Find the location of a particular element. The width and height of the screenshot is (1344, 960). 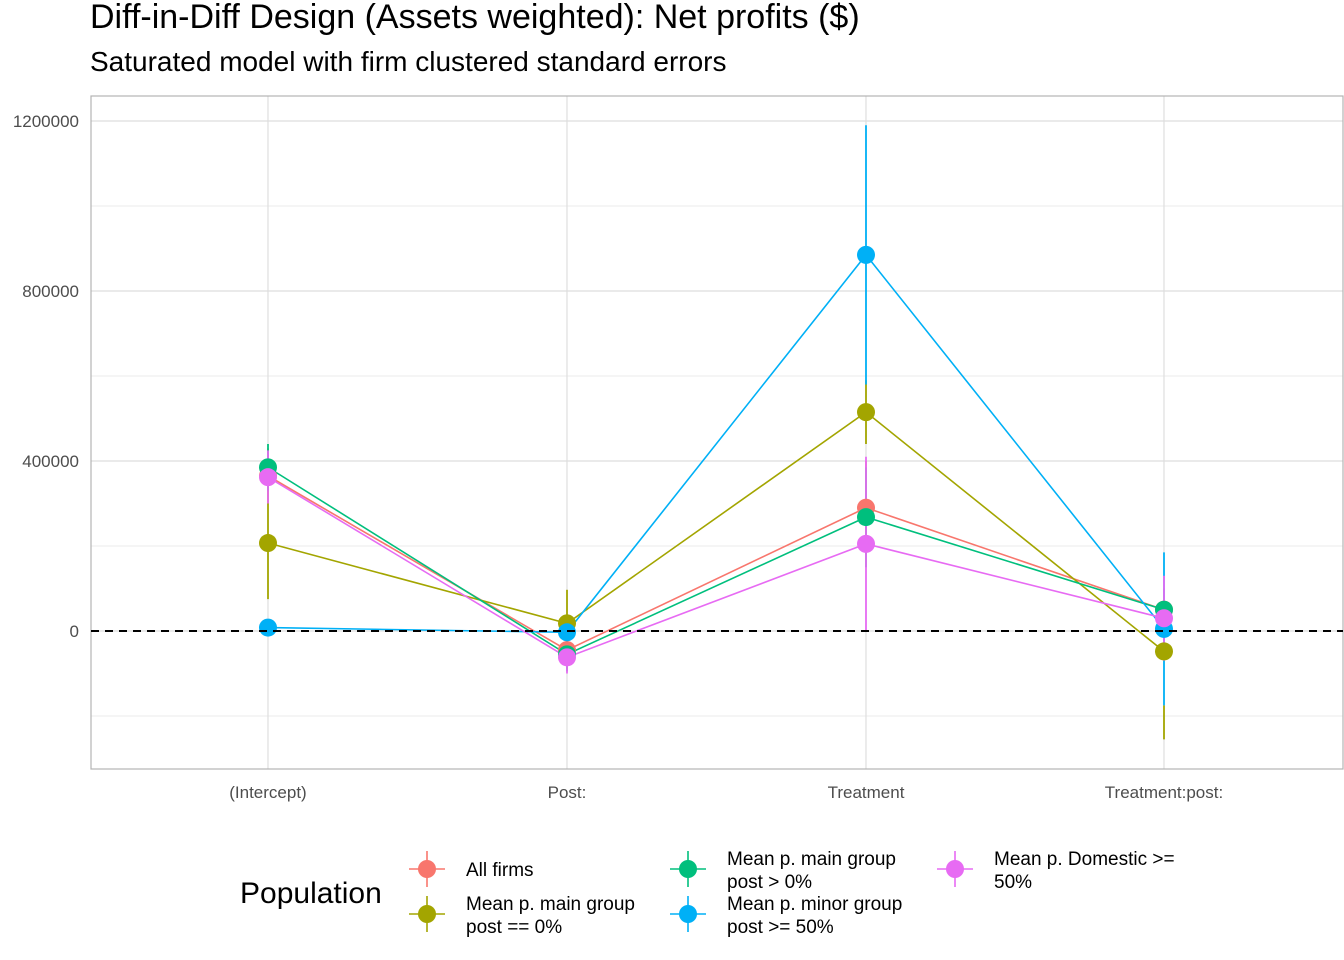

legend-entry-label: 50% is located at coordinates (1013, 882).